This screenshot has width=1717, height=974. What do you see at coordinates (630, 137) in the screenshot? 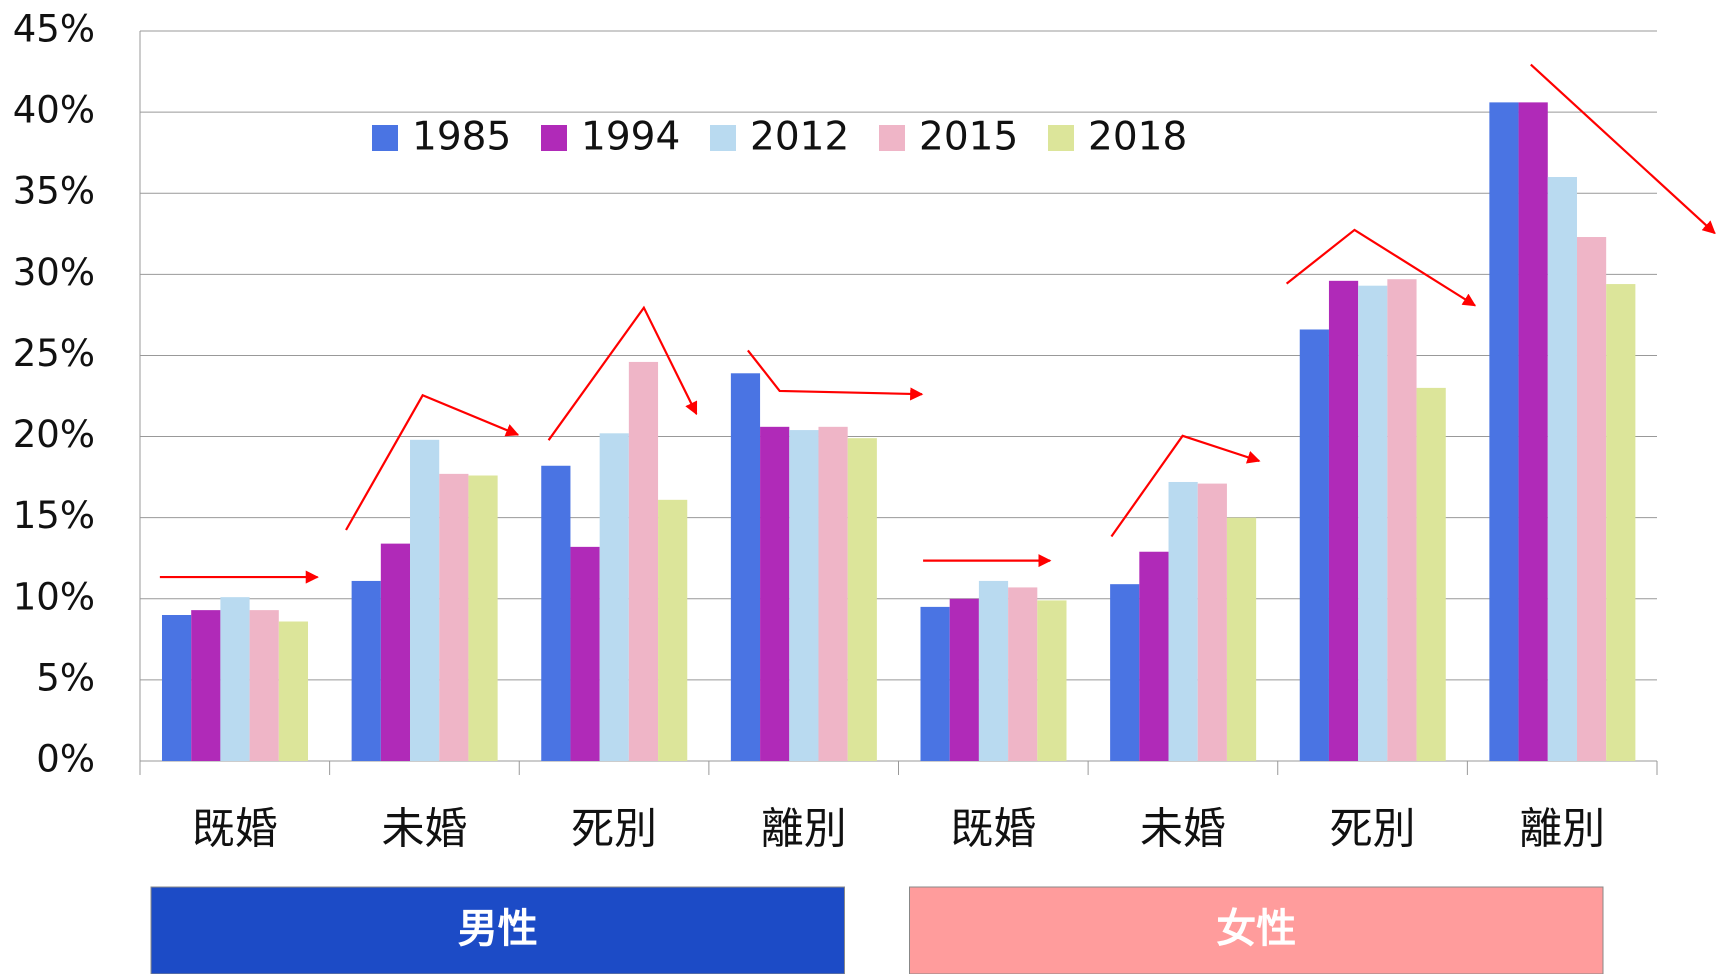
I see `legend-label: 1994` at bounding box center [630, 137].